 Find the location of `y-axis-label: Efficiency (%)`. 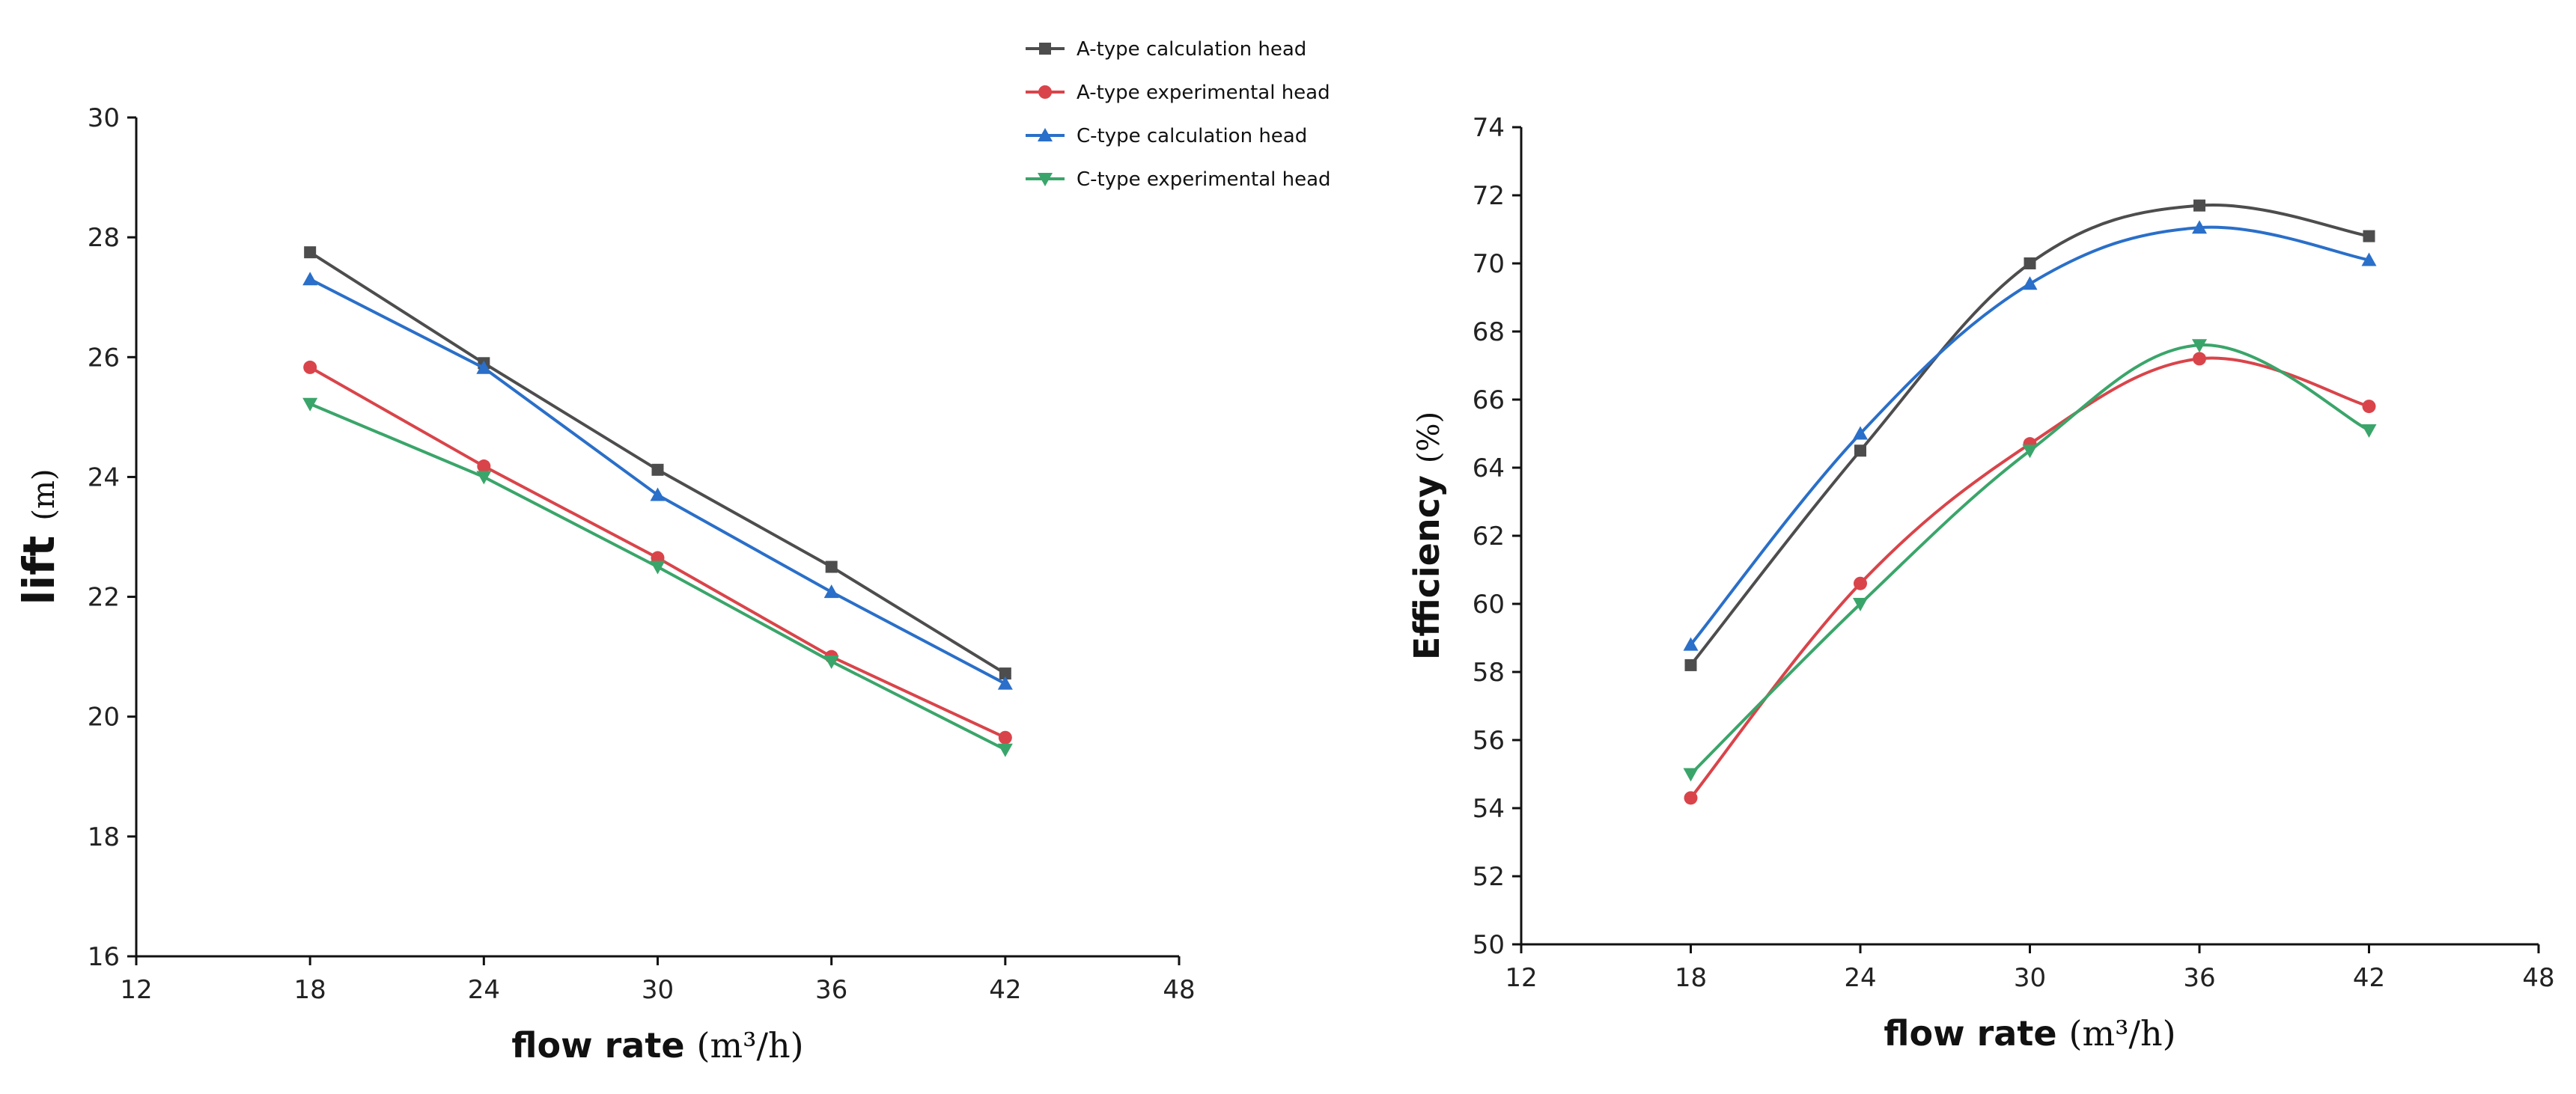

y-axis-label: Efficiency (%) is located at coordinates (1427, 536).